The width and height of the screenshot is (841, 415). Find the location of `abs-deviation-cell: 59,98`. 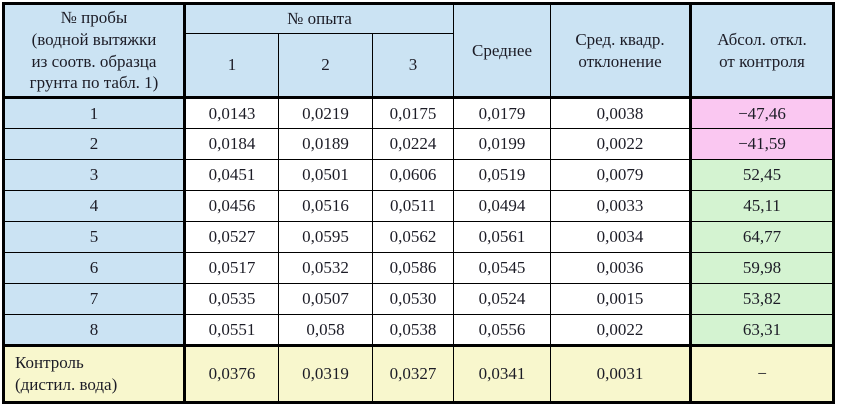

abs-deviation-cell: 59,98 is located at coordinates (761, 268).